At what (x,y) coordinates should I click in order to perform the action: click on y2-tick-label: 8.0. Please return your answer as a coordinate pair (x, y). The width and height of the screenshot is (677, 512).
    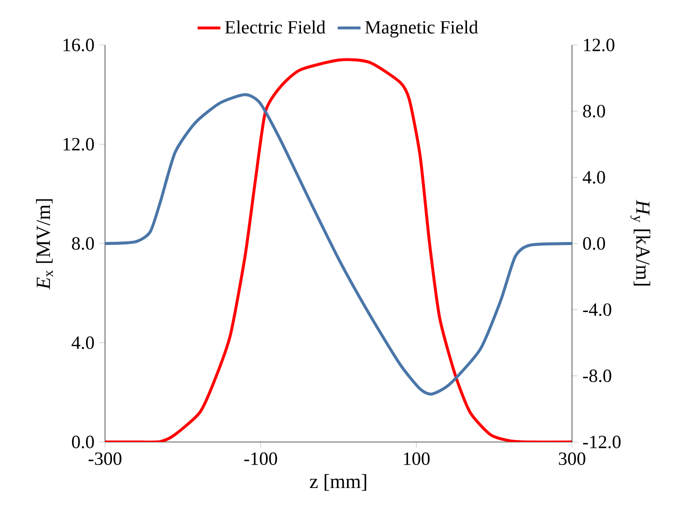
    Looking at the image, I should click on (594, 111).